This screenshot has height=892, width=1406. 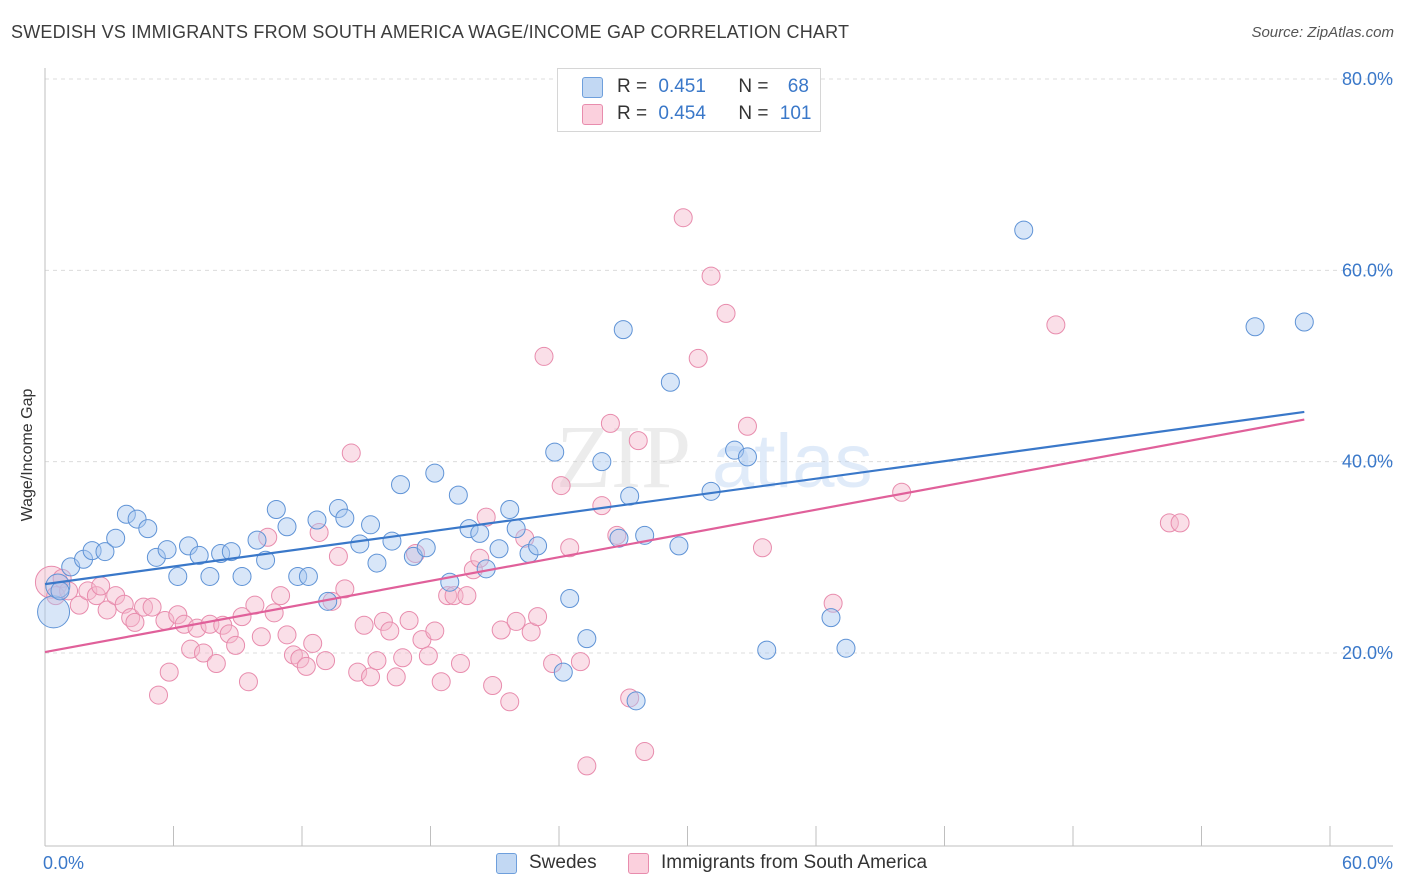 I want to click on legend-n-value: 101, so click(x=795, y=113).